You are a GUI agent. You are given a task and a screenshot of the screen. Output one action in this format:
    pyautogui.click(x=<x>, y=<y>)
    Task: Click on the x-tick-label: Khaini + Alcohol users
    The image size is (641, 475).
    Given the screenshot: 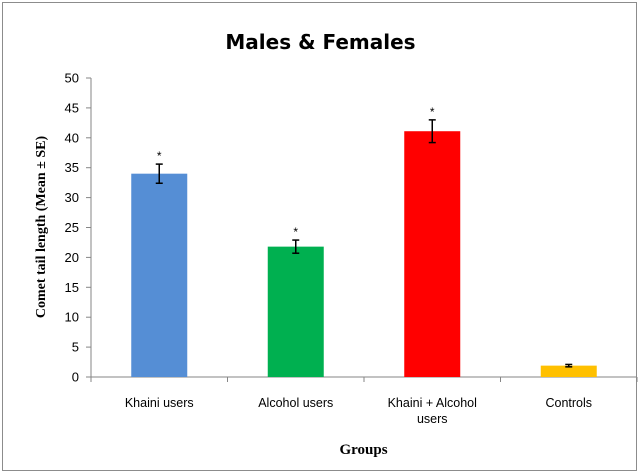 What is the action you would take?
    pyautogui.click(x=432, y=411)
    